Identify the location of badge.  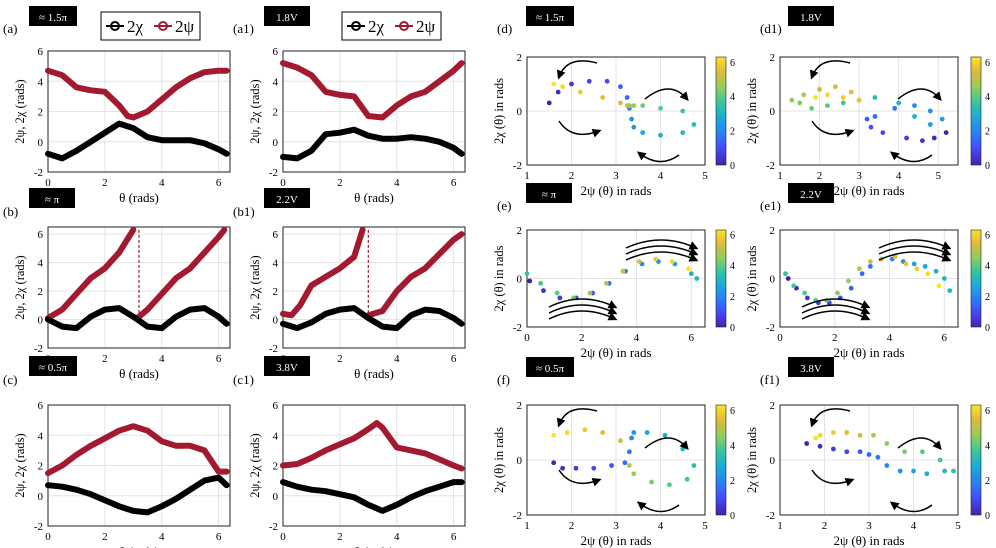
(287, 366).